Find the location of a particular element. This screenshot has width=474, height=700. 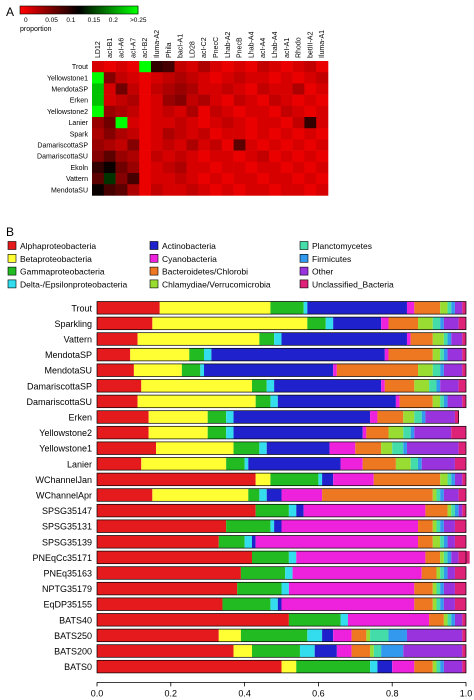

heatmap-column-label: bacI-A1 is located at coordinates (181, 46).